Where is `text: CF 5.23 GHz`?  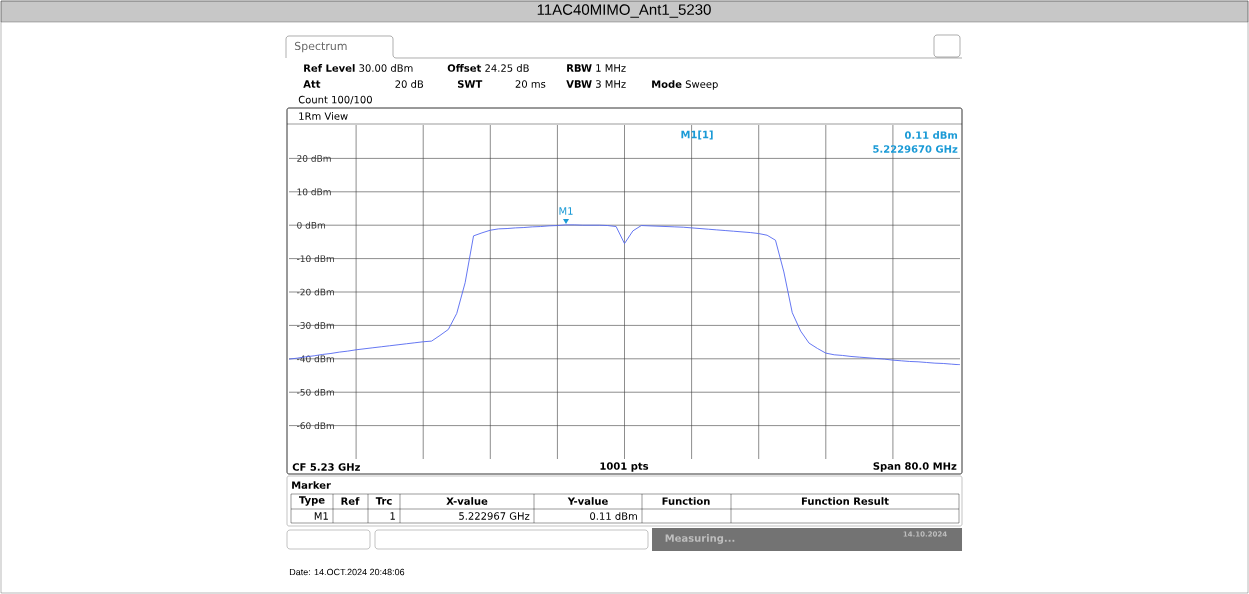
text: CF 5.23 GHz is located at coordinates (326, 467).